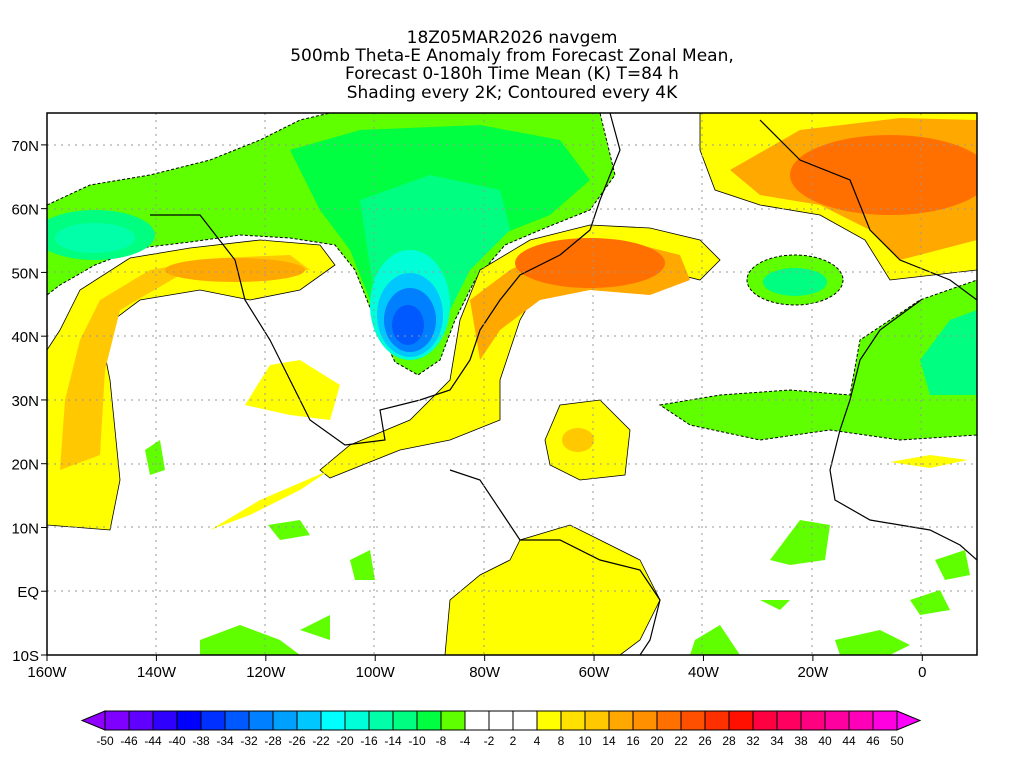 This screenshot has height=768, width=1024. Describe the element at coordinates (25, 273) in the screenshot. I see `lat-tick-label: 50N` at that location.